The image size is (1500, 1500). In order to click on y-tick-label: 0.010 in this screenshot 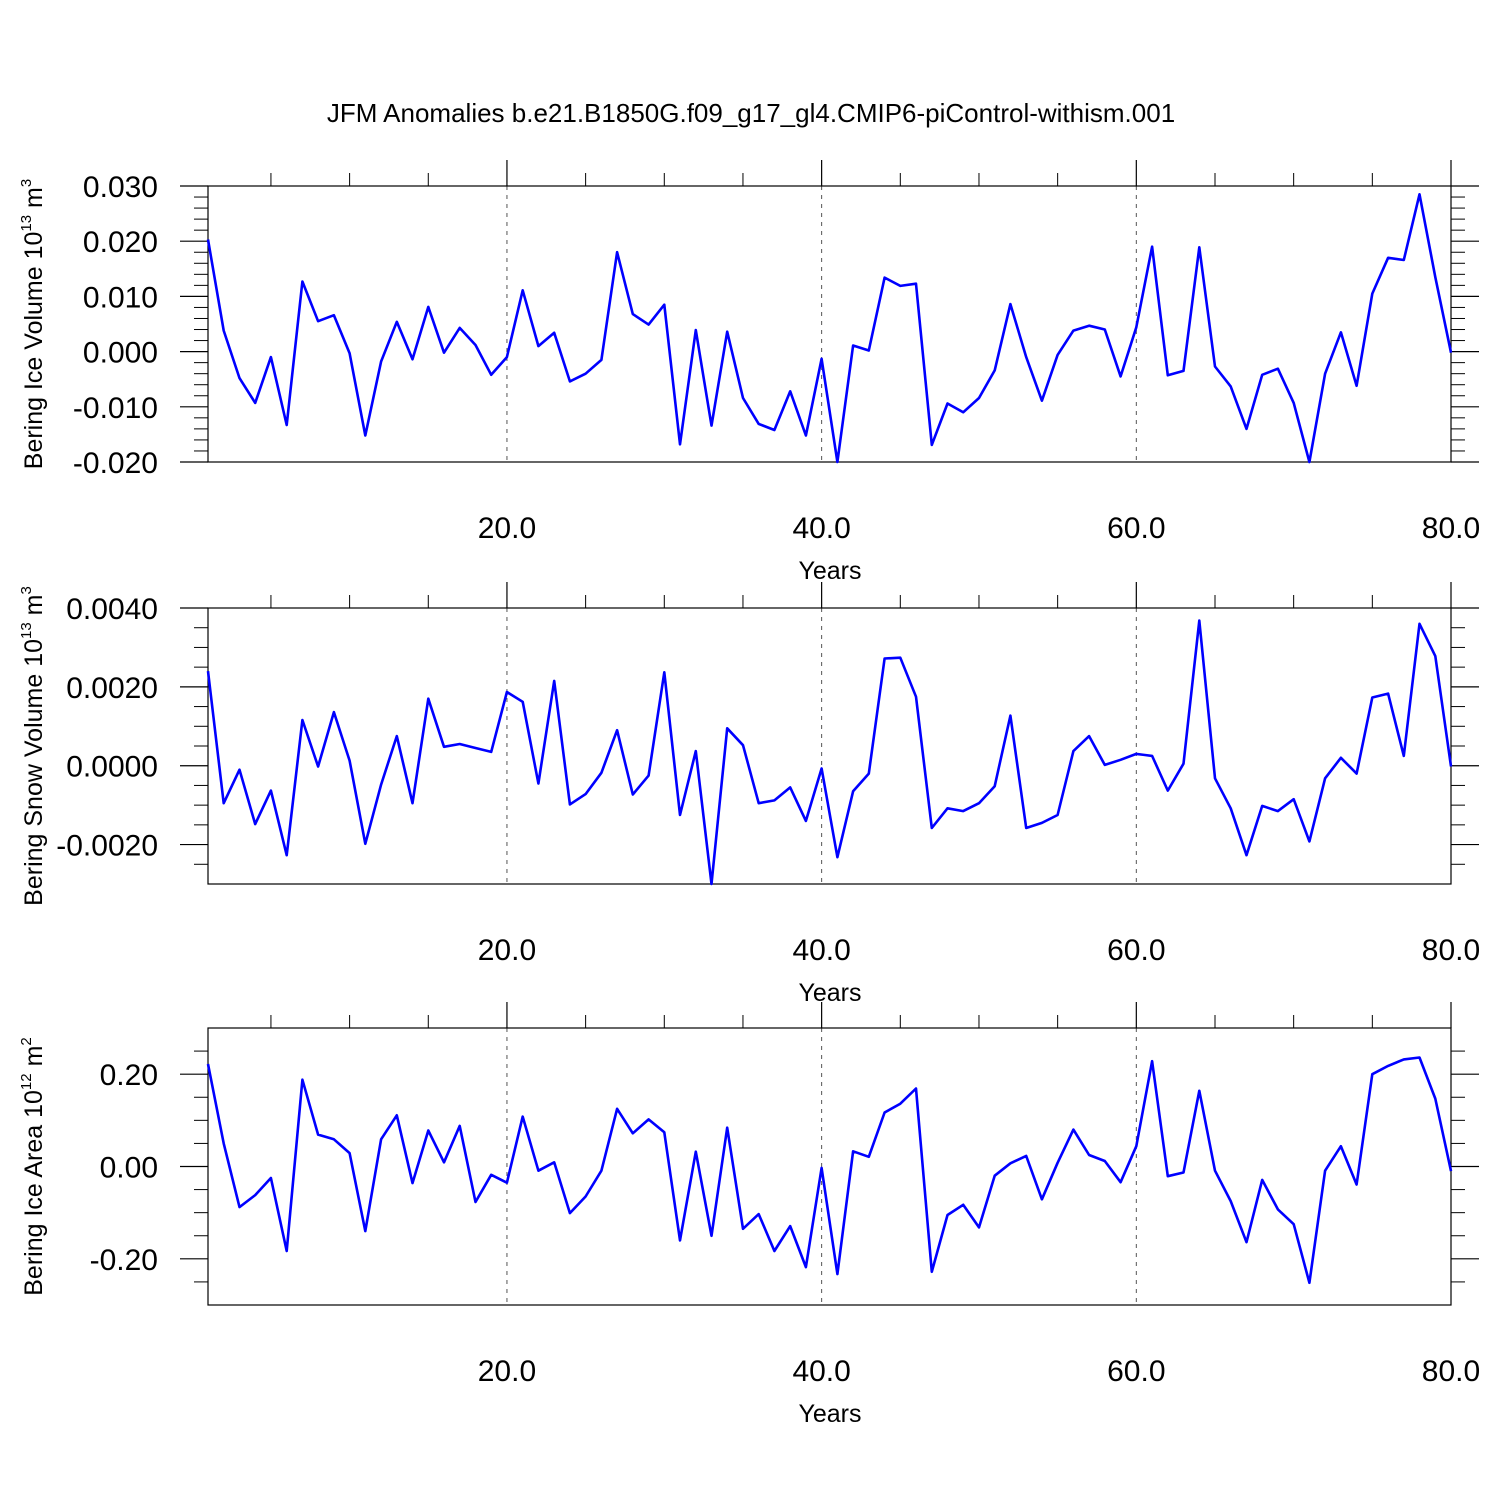, I will do `click(120, 297)`.